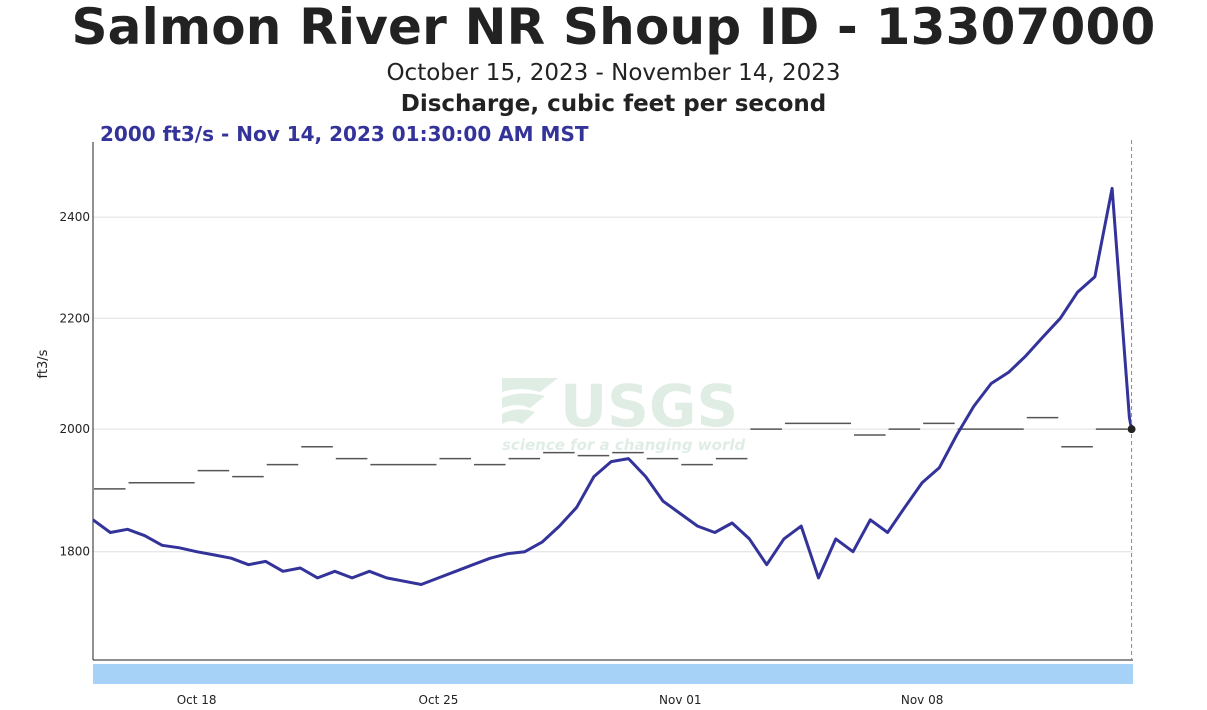 Image resolution: width=1207 pixels, height=710 pixels. I want to click on usgs-logo-waves, so click(530, 401).